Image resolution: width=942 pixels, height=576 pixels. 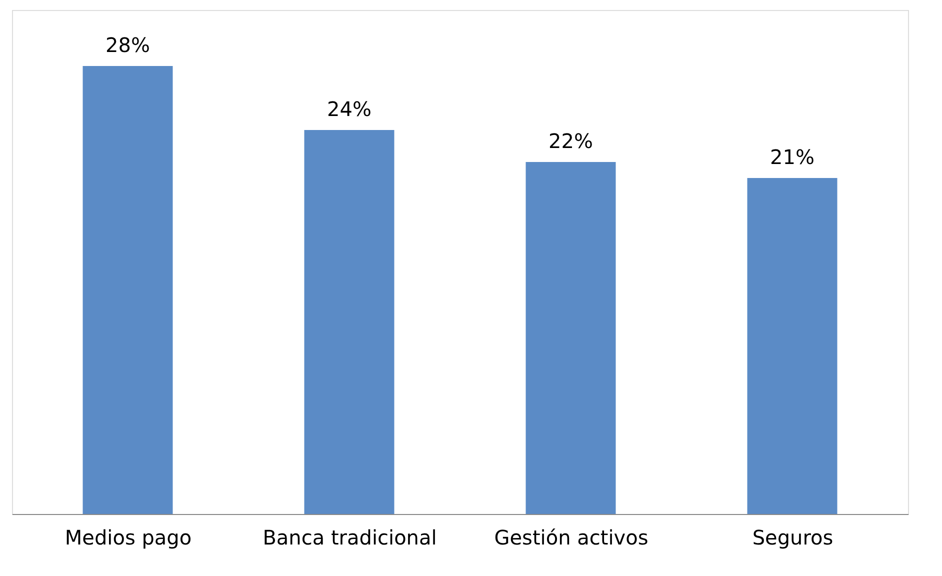 What do you see at coordinates (349, 109) in the screenshot?
I see `data-label: 24%` at bounding box center [349, 109].